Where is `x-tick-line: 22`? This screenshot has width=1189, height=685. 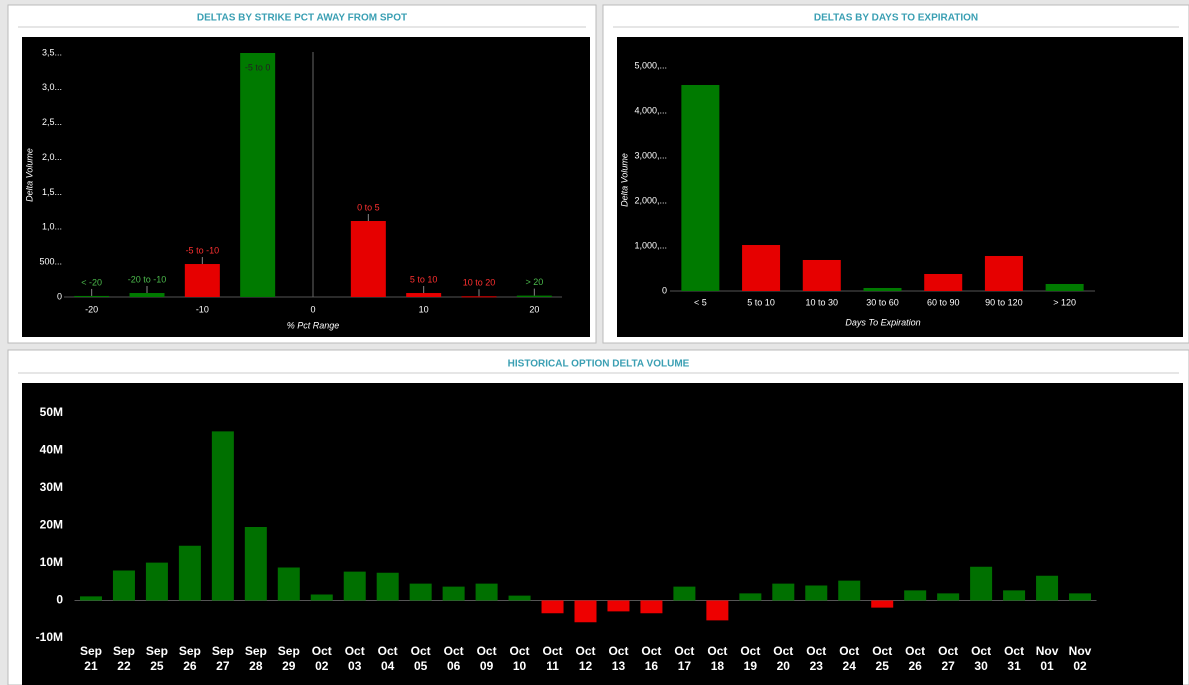
x-tick-line: 22 is located at coordinates (124, 666).